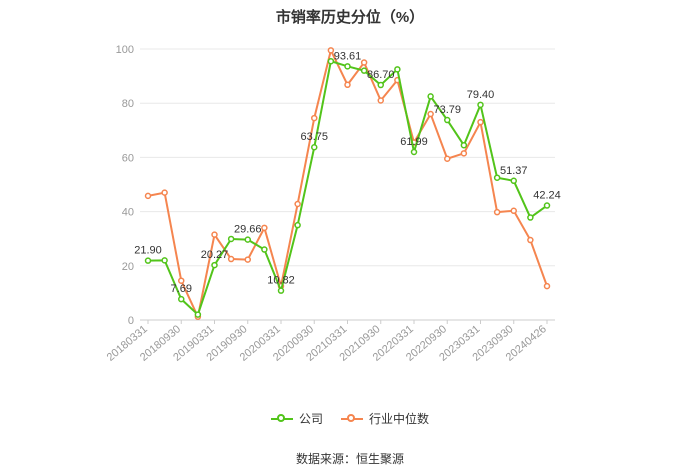 This screenshot has width=700, height=474. What do you see at coordinates (381, 75) in the screenshot?
I see `data-label: 86.70` at bounding box center [381, 75].